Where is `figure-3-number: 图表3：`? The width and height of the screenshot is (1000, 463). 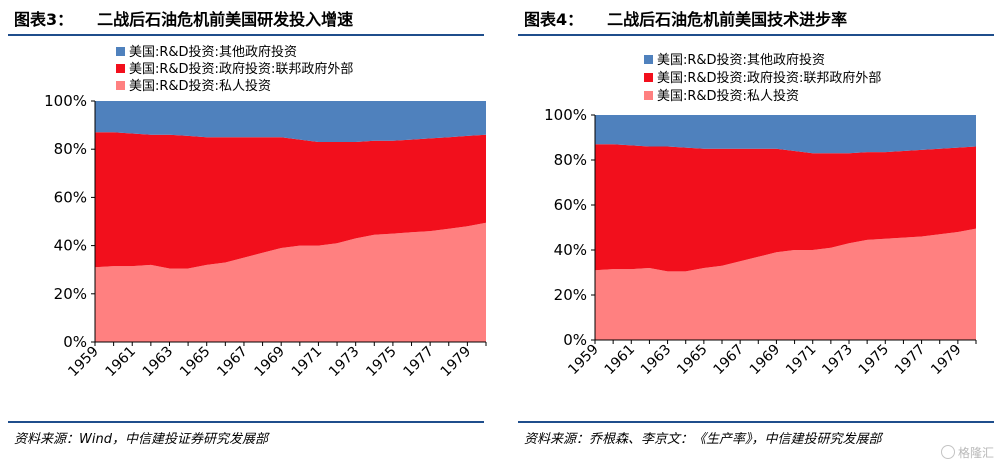
figure-3-number: 图表3： is located at coordinates (44, 19).